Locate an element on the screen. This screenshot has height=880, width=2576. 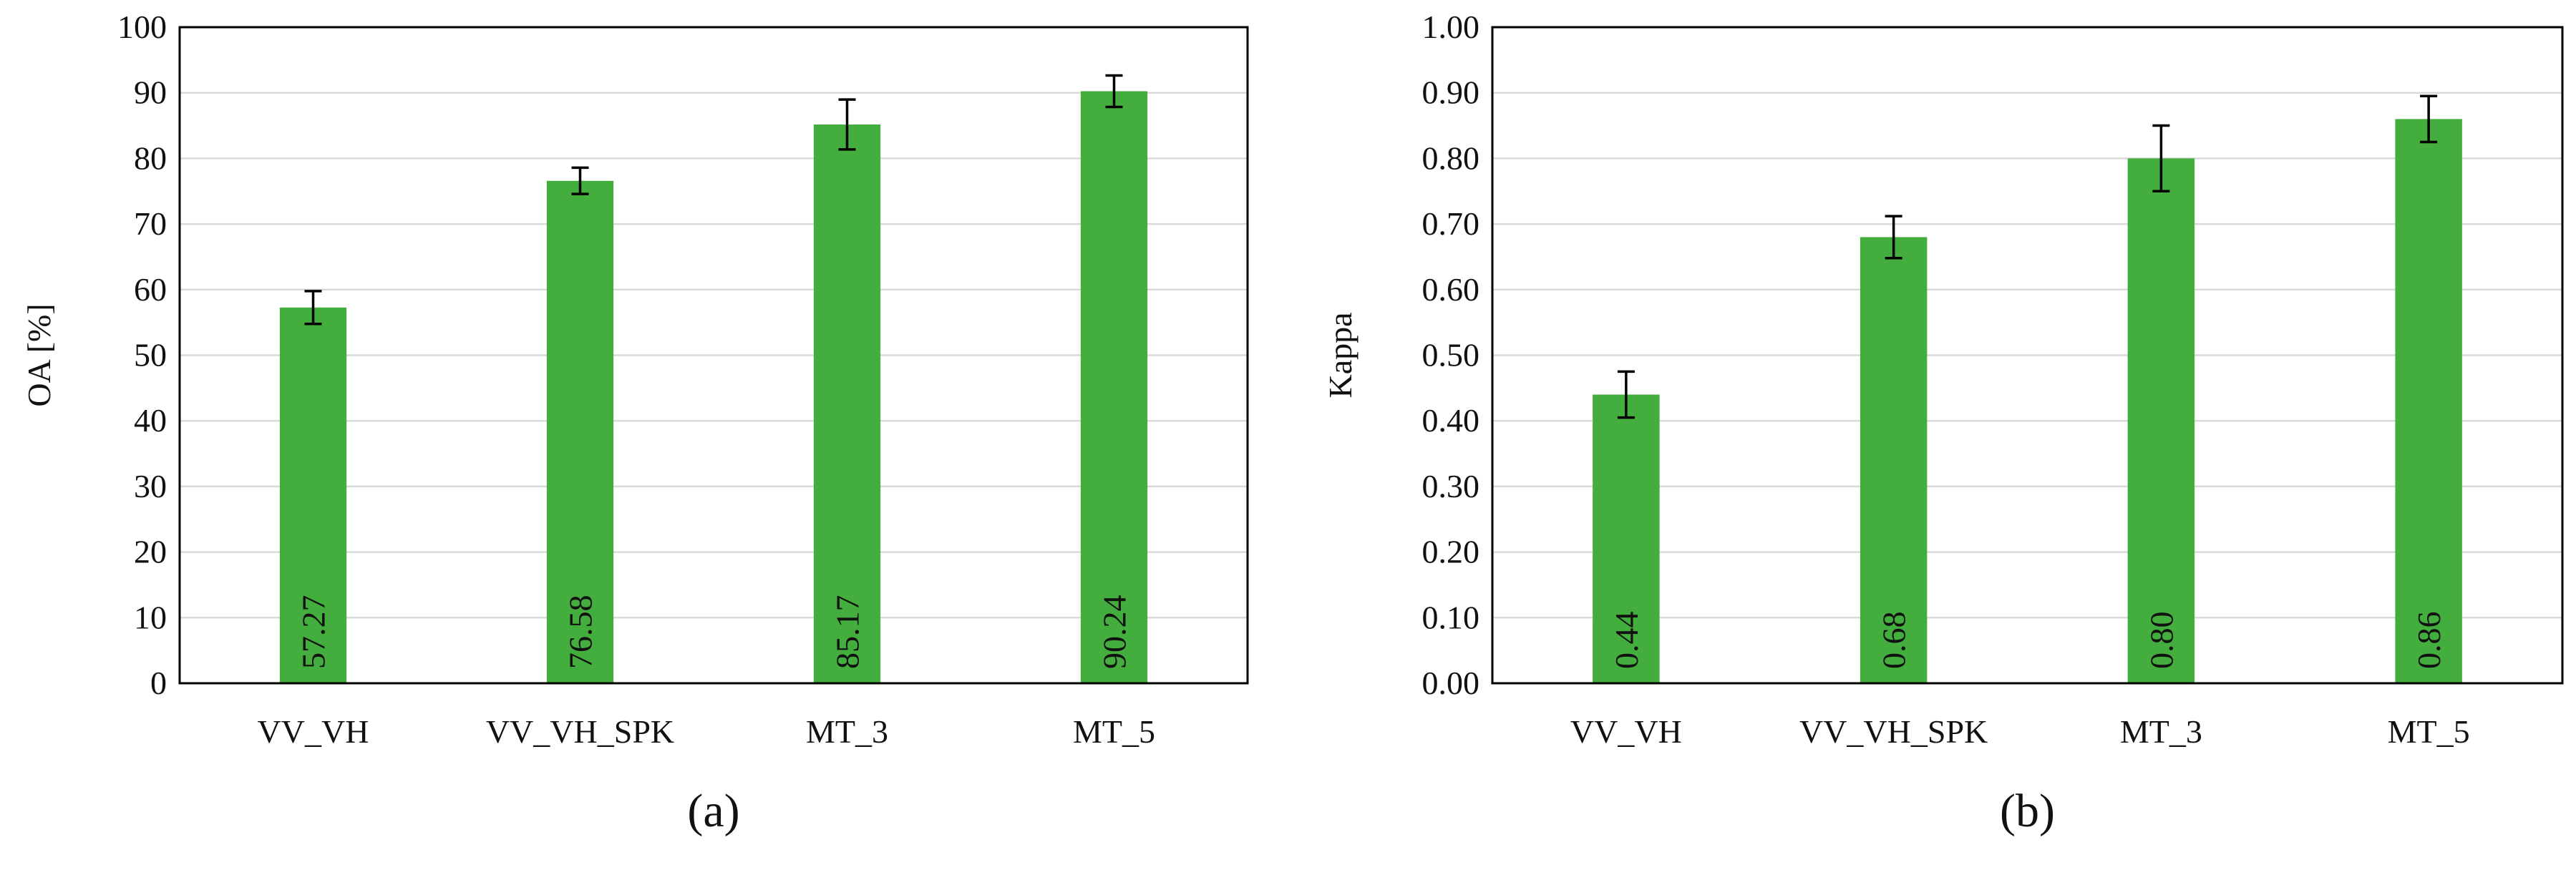
y-axis-title: Kappa is located at coordinates (1340, 355).